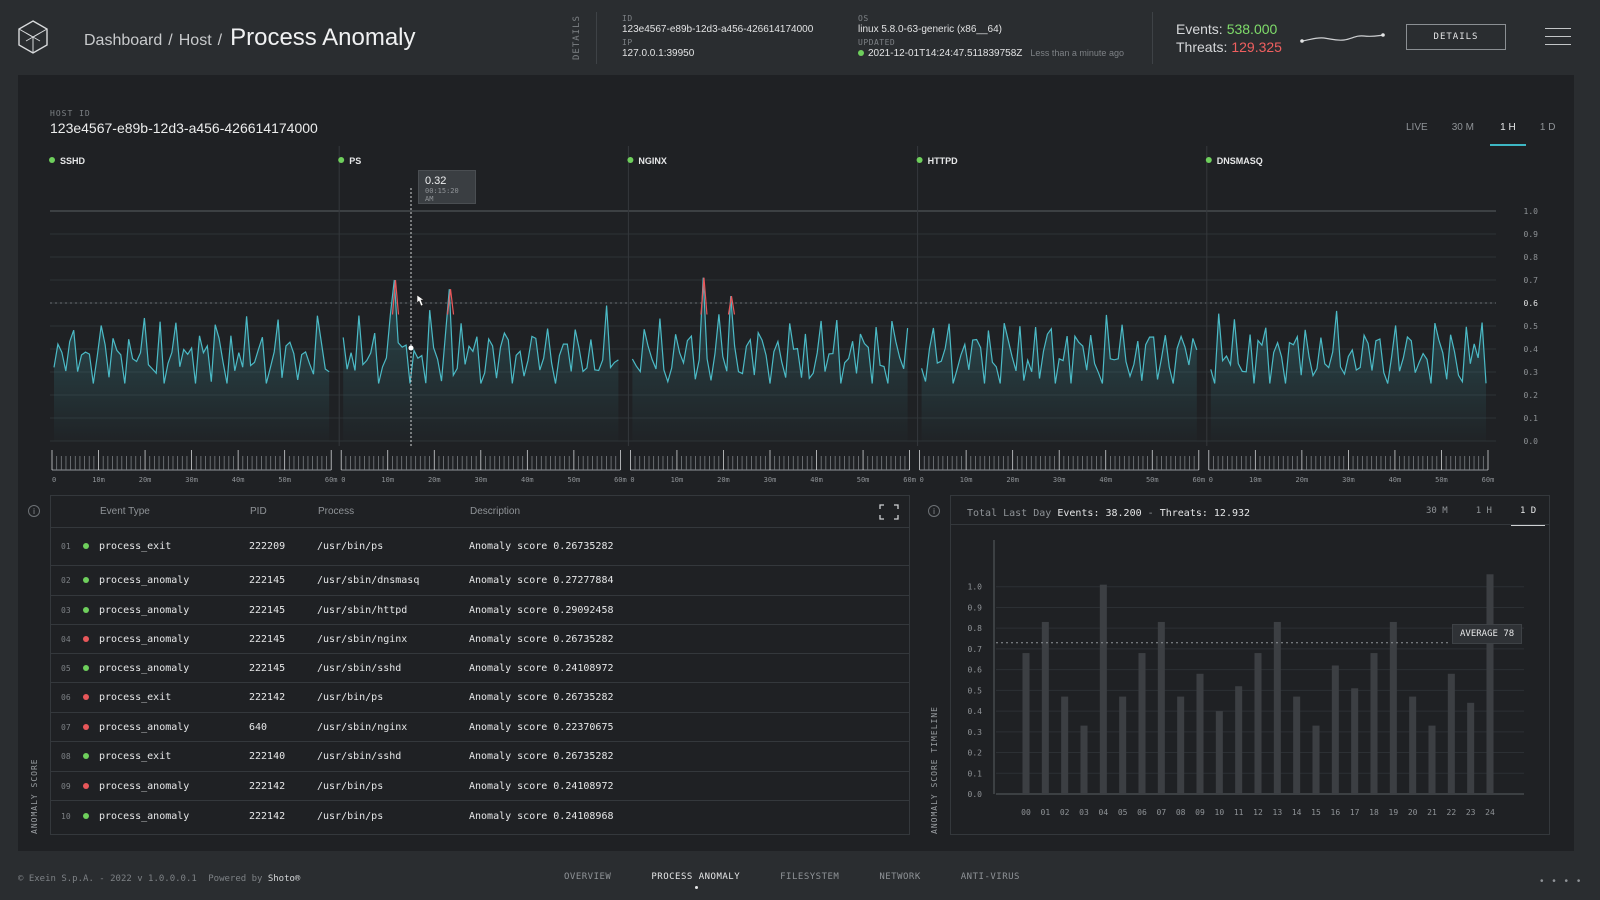 Image resolution: width=1600 pixels, height=900 pixels. I want to click on anomaly-score-vertical-label: ANOMALY SCORE, so click(34, 796).